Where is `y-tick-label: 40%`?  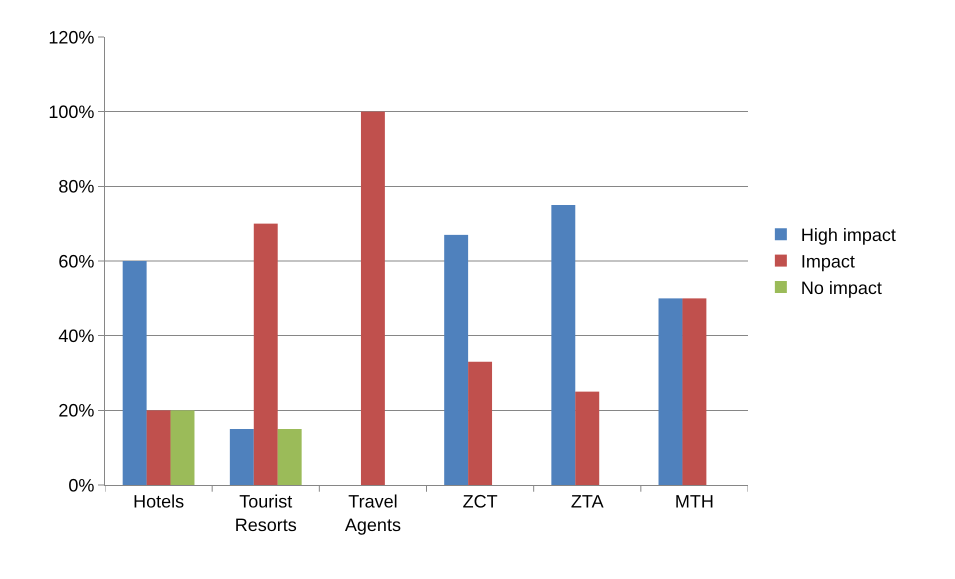 y-tick-label: 40% is located at coordinates (76, 336).